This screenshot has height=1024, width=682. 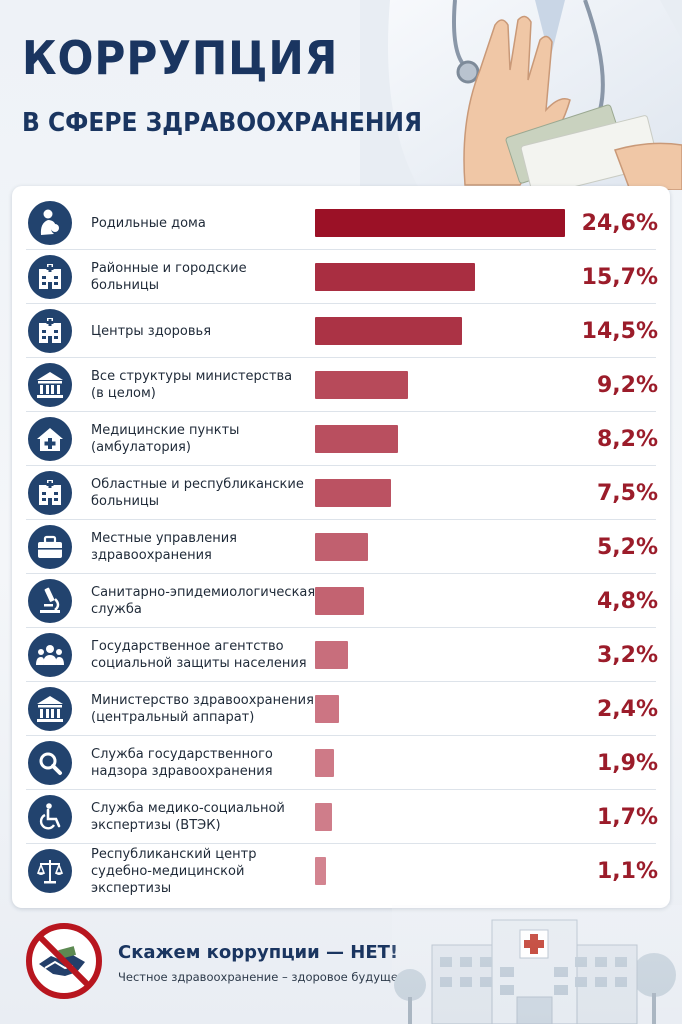 I want to click on chart-row: Местные управления здравоохранения 5,2%, so click(x=341, y=547).